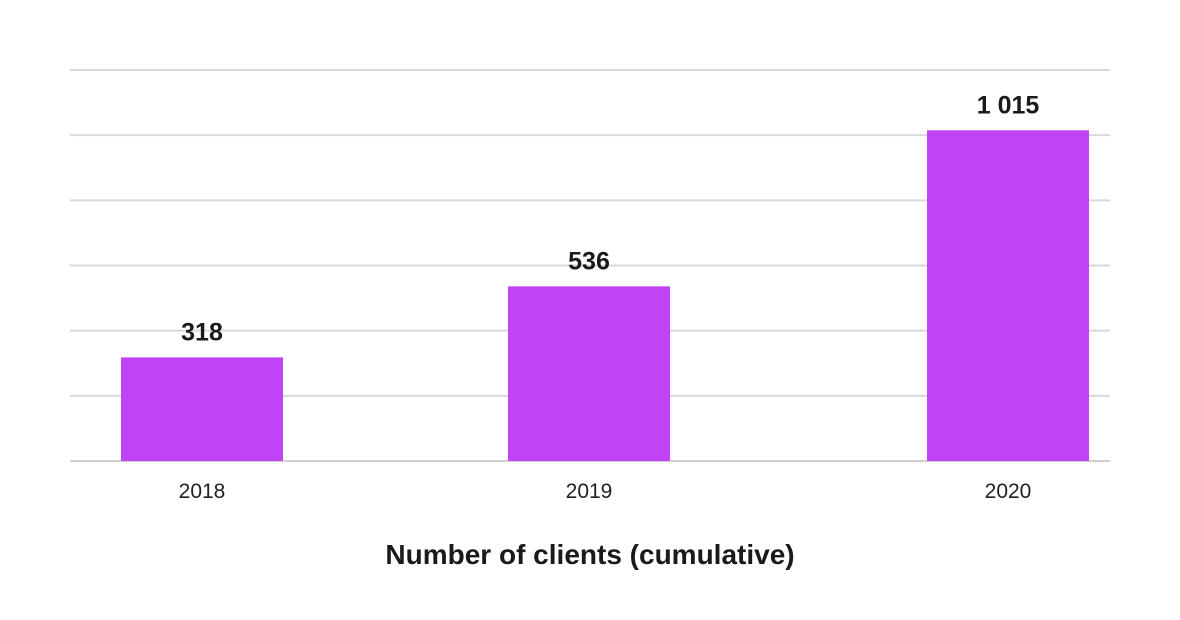  What do you see at coordinates (1008, 295) in the screenshot?
I see `bar-2020` at bounding box center [1008, 295].